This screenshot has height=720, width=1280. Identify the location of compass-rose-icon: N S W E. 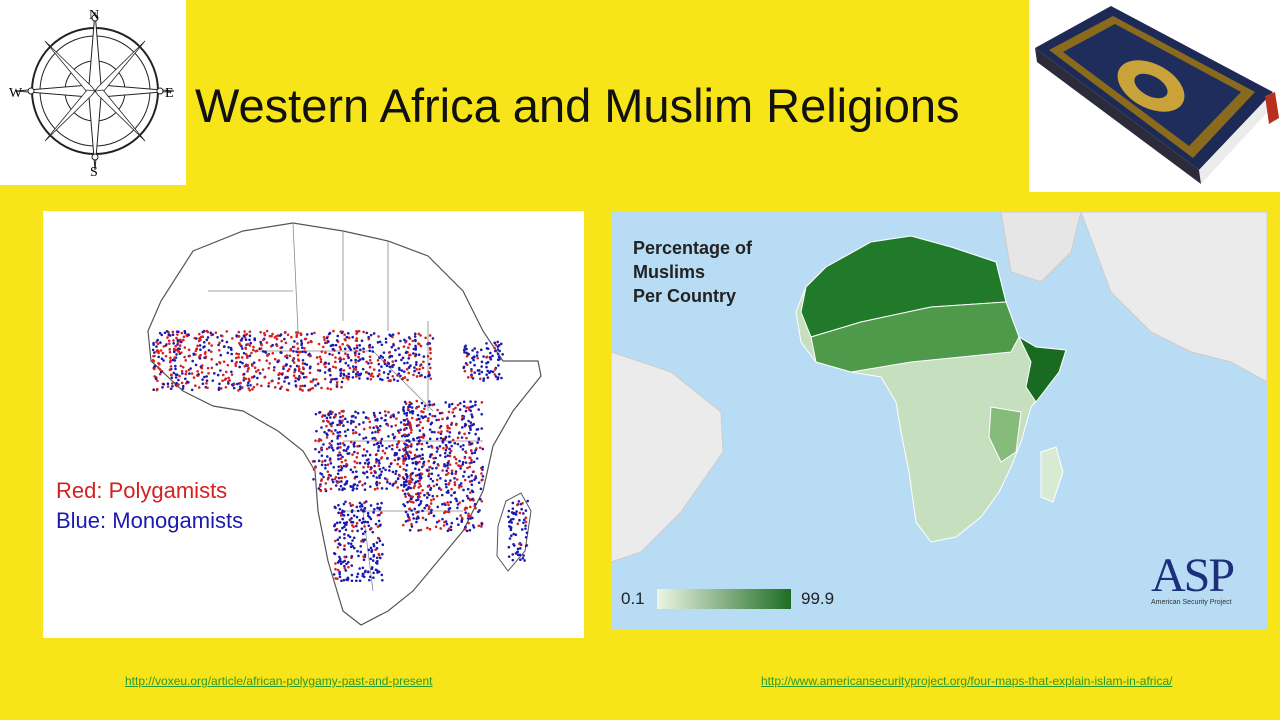
(92, 94).